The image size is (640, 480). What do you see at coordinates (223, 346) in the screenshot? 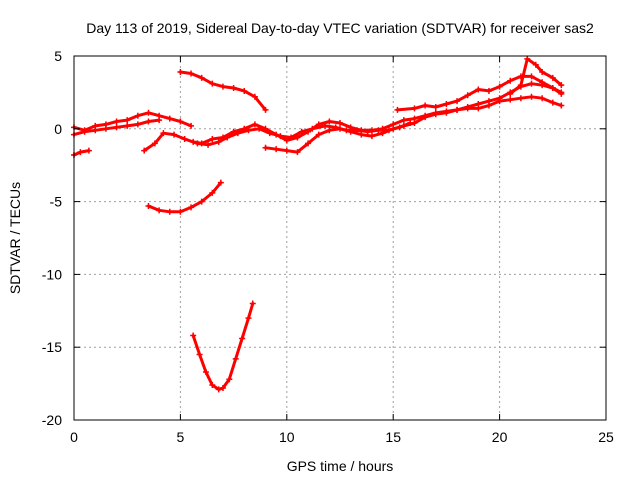
I see `series-arc-neg17` at bounding box center [223, 346].